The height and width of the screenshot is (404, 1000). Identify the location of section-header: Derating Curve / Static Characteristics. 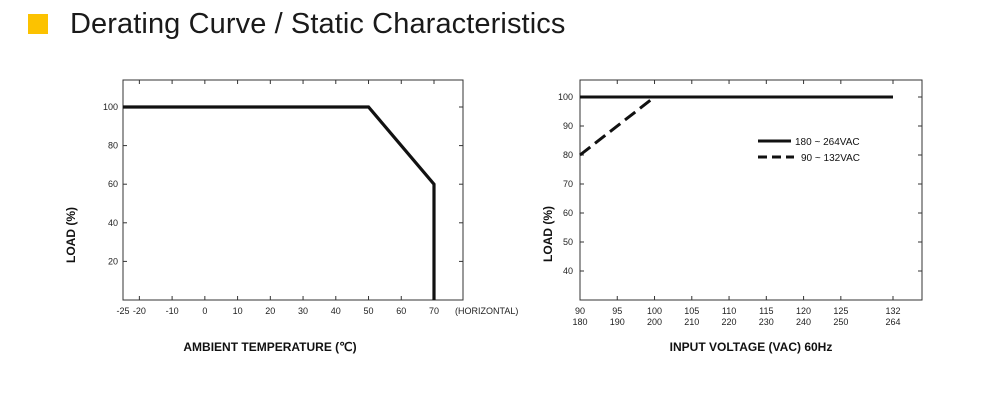
(296, 24).